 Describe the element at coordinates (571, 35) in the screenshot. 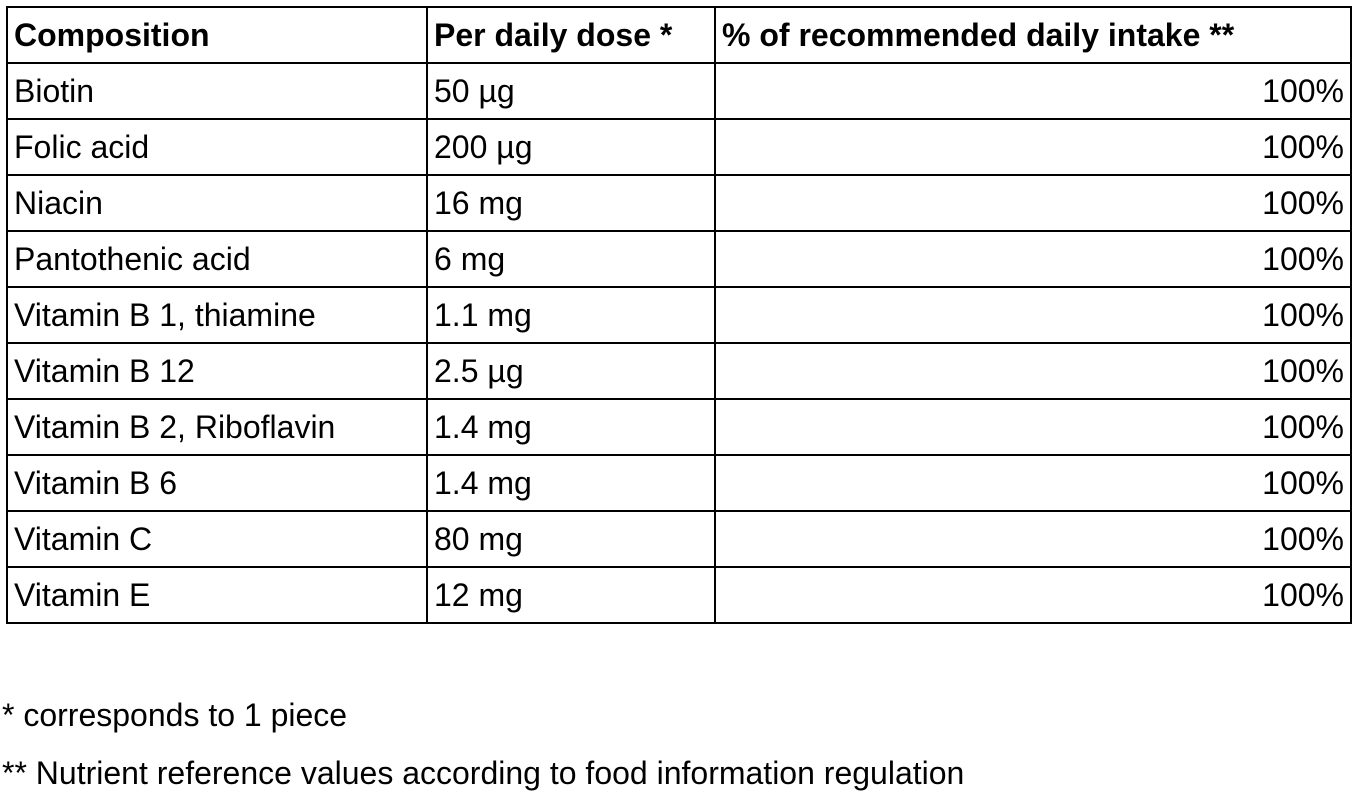

I see `header-cell: Per daily dose *` at that location.